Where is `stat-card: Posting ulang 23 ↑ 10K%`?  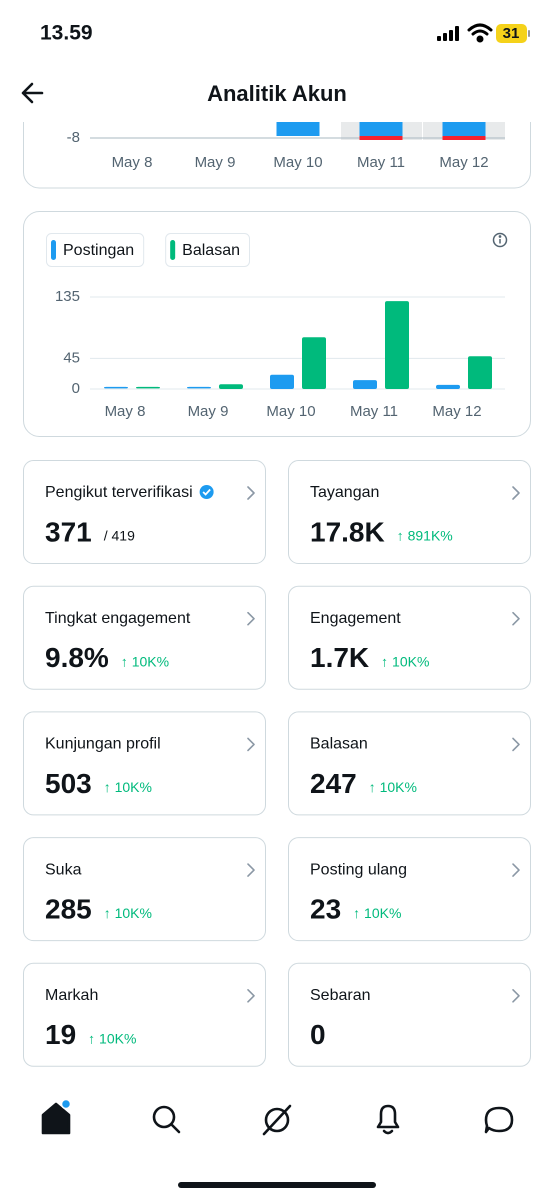
stat-card: Posting ulang 23 ↑ 10K% is located at coordinates (409, 889).